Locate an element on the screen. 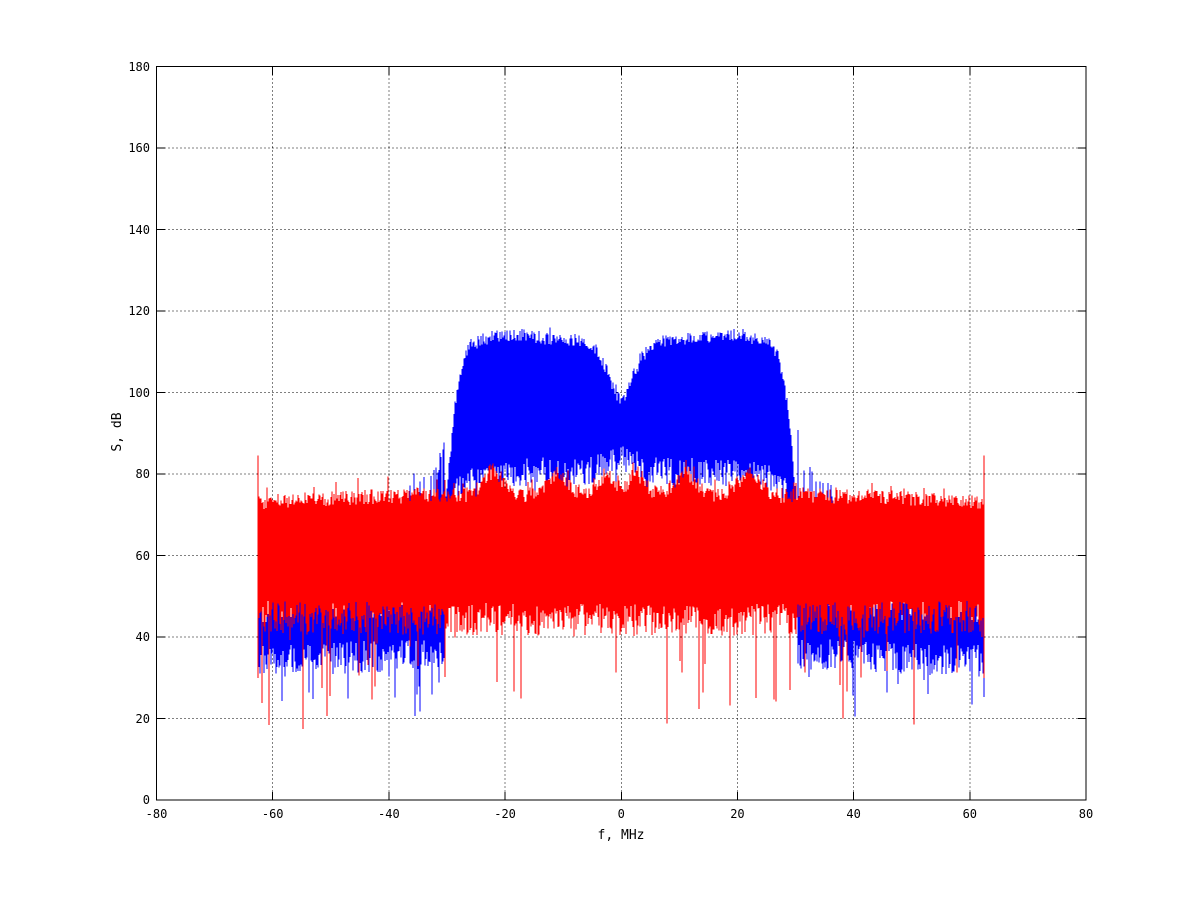 This screenshot has width=1200, height=901. y-tick-label: 80 is located at coordinates (142, 474).